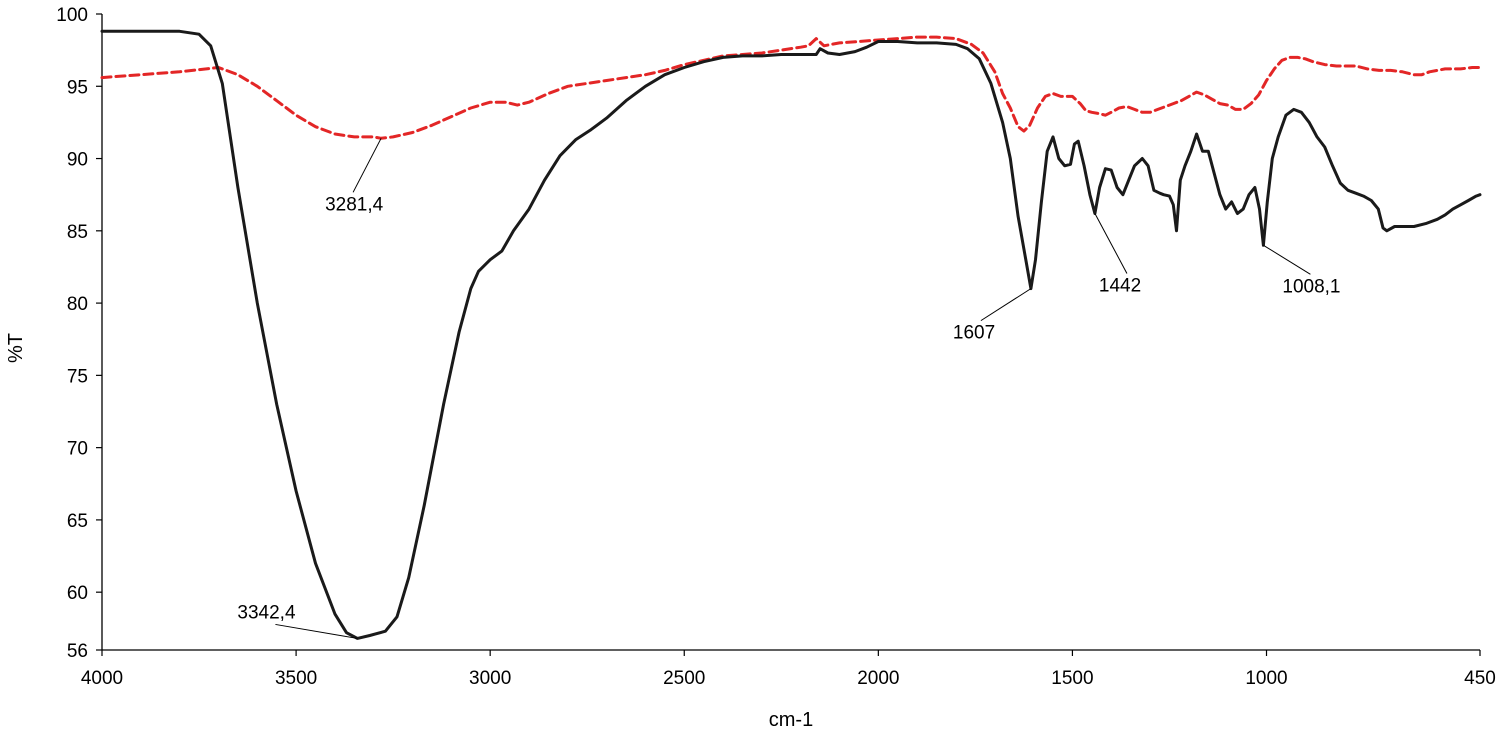 The height and width of the screenshot is (733, 1501). What do you see at coordinates (77, 376) in the screenshot?
I see `y-tick-label: 75` at bounding box center [77, 376].